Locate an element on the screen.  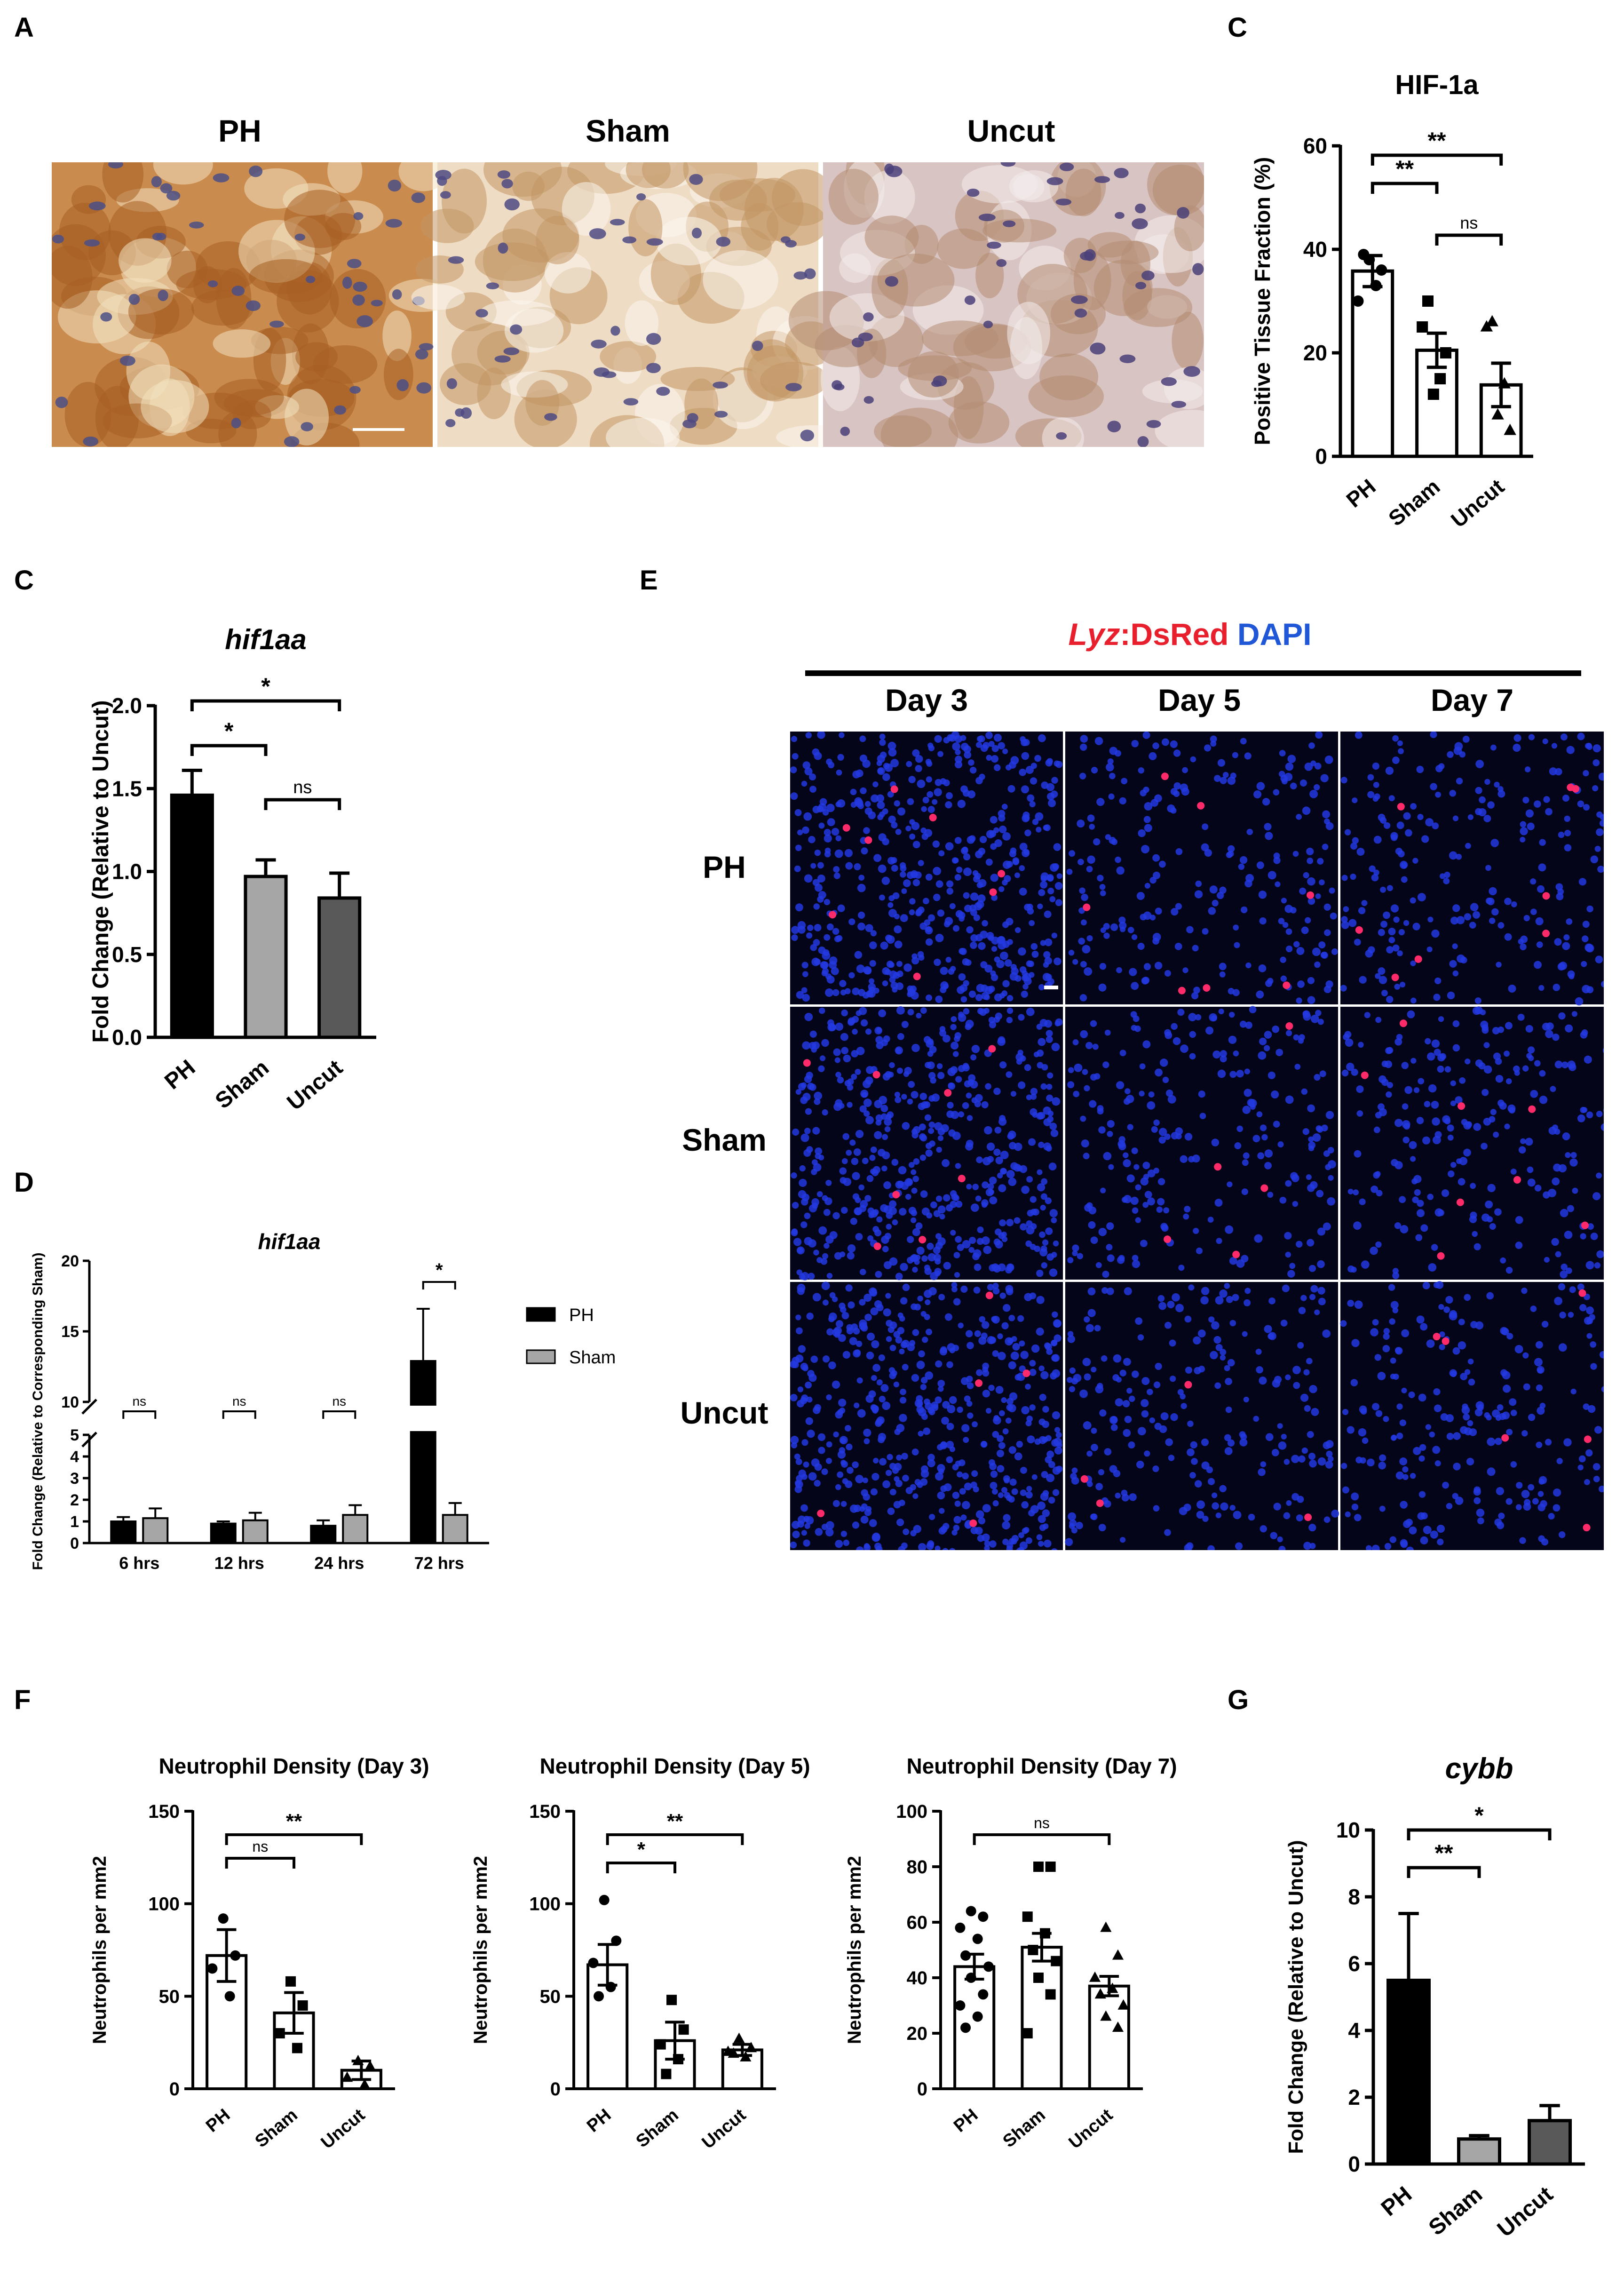
panel-letter-g: G is located at coordinates (1238, 1700).